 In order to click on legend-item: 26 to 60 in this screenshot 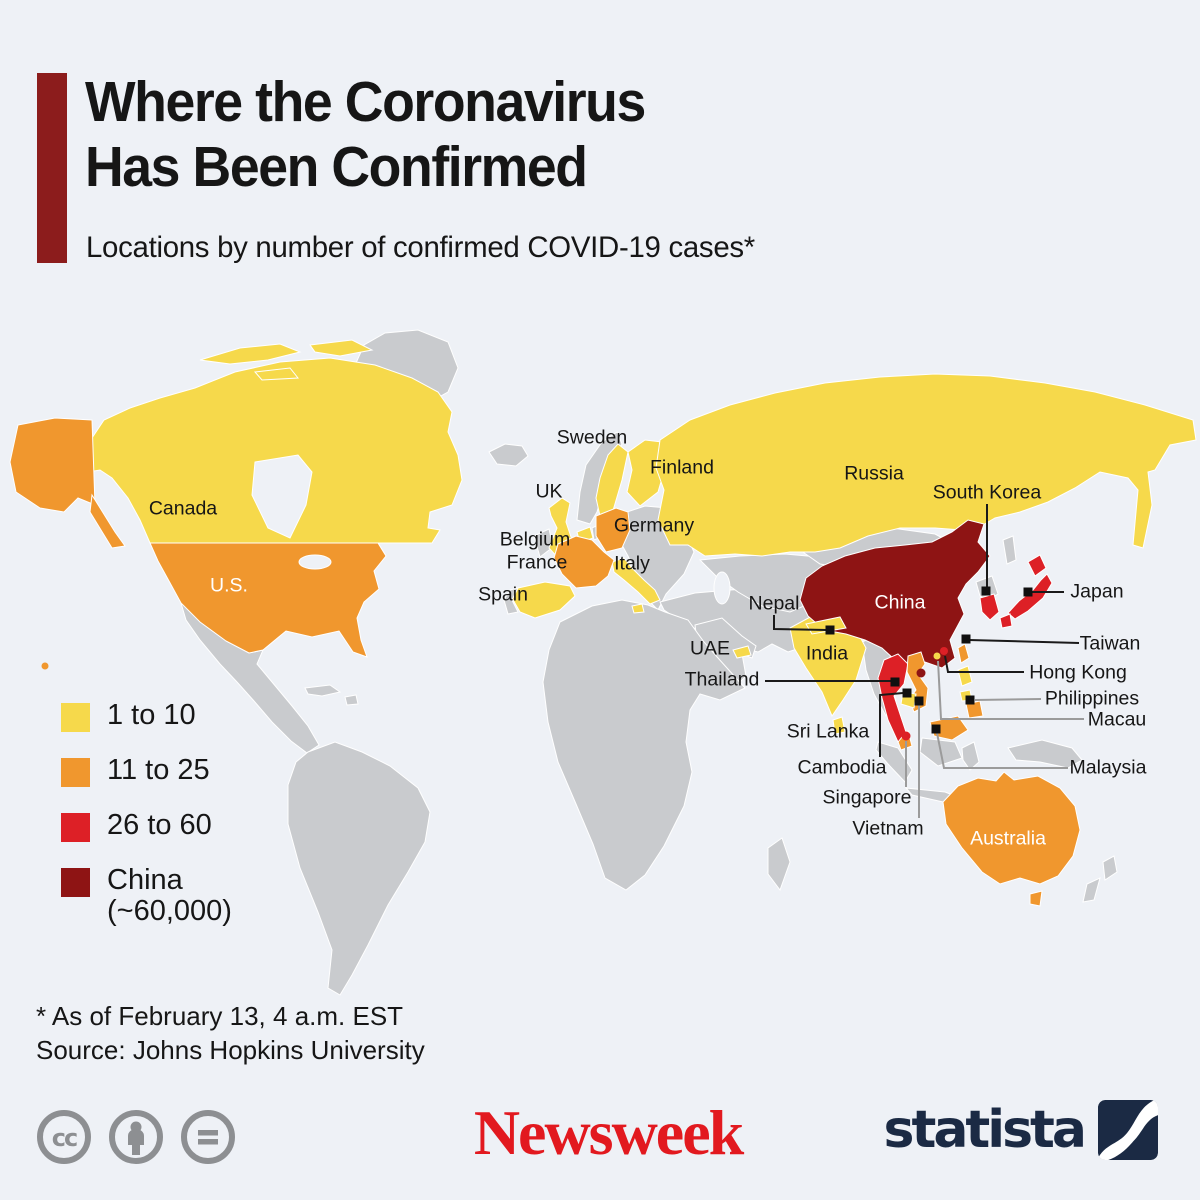, I will do `click(146, 825)`.